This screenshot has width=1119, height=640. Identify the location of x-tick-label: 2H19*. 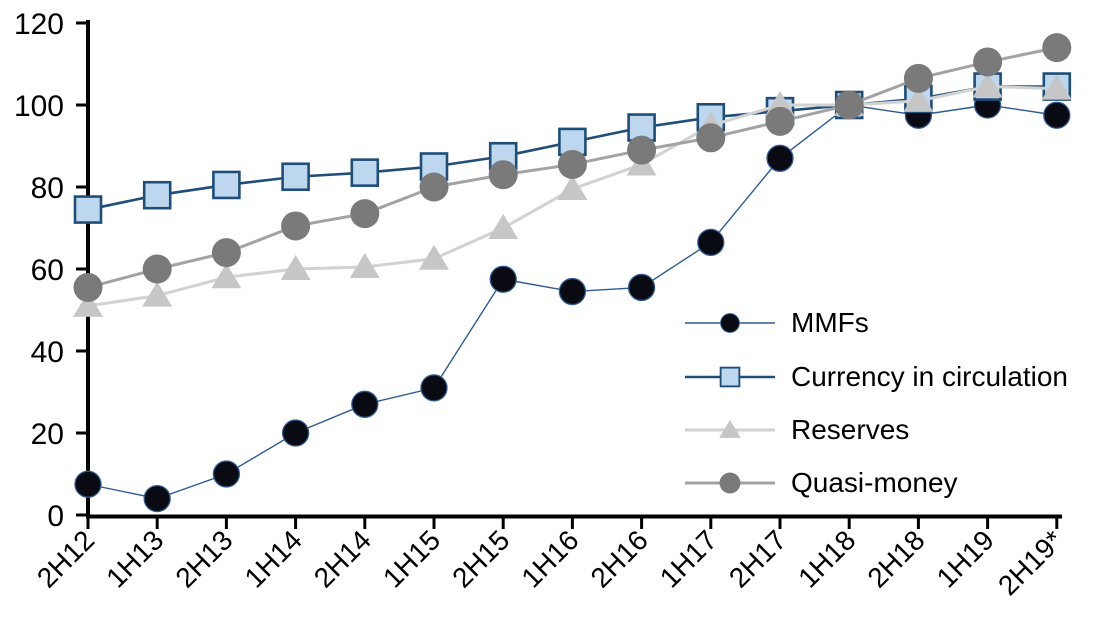
(1030, 562).